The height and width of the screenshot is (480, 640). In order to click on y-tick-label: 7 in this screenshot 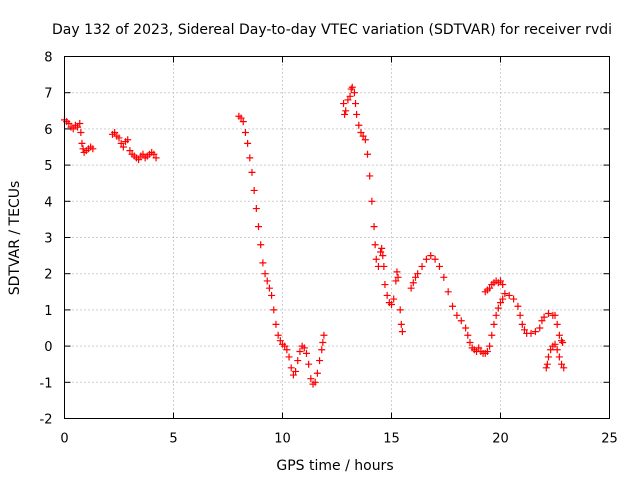, I will do `click(48, 94)`.